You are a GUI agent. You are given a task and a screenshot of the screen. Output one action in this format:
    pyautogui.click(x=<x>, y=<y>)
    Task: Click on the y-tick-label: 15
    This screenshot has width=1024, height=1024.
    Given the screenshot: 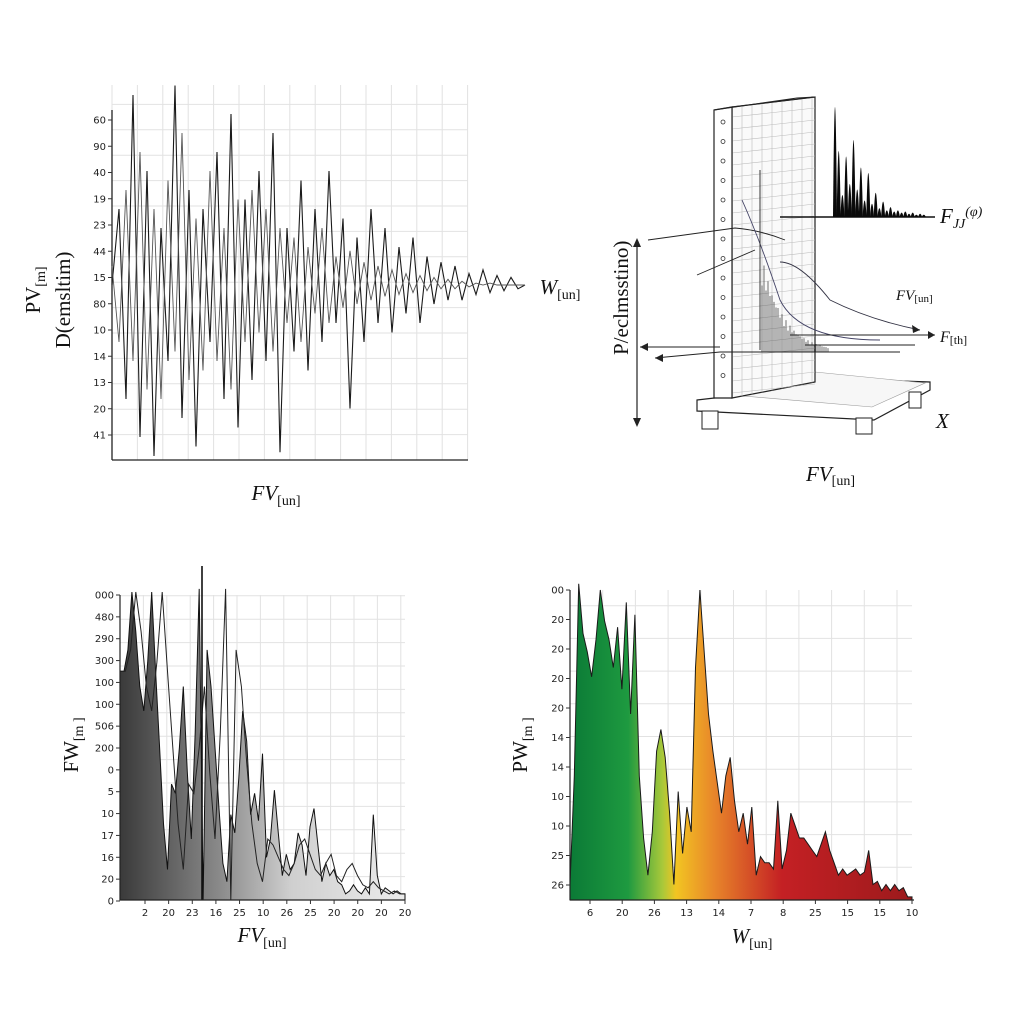 What is the action you would take?
    pyautogui.click(x=99, y=278)
    